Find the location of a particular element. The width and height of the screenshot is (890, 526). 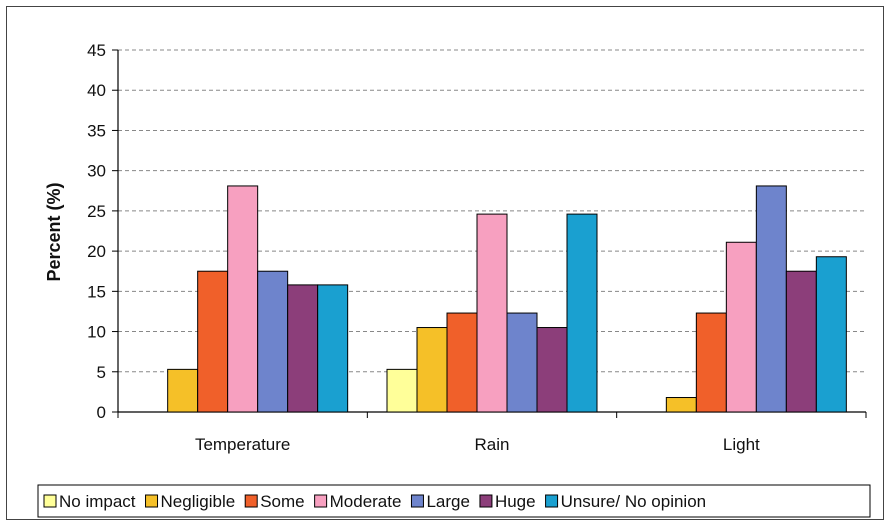

x-tick-label: Rain is located at coordinates (492, 444).